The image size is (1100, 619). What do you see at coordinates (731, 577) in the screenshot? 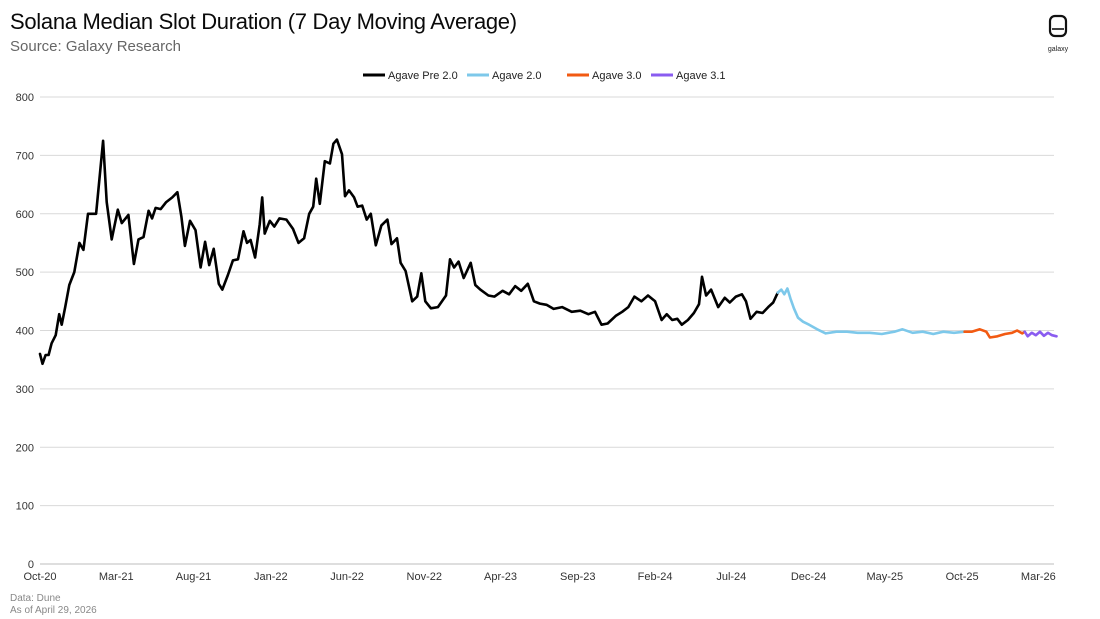
I see `x-tick-label: Jul-24` at bounding box center [731, 577].